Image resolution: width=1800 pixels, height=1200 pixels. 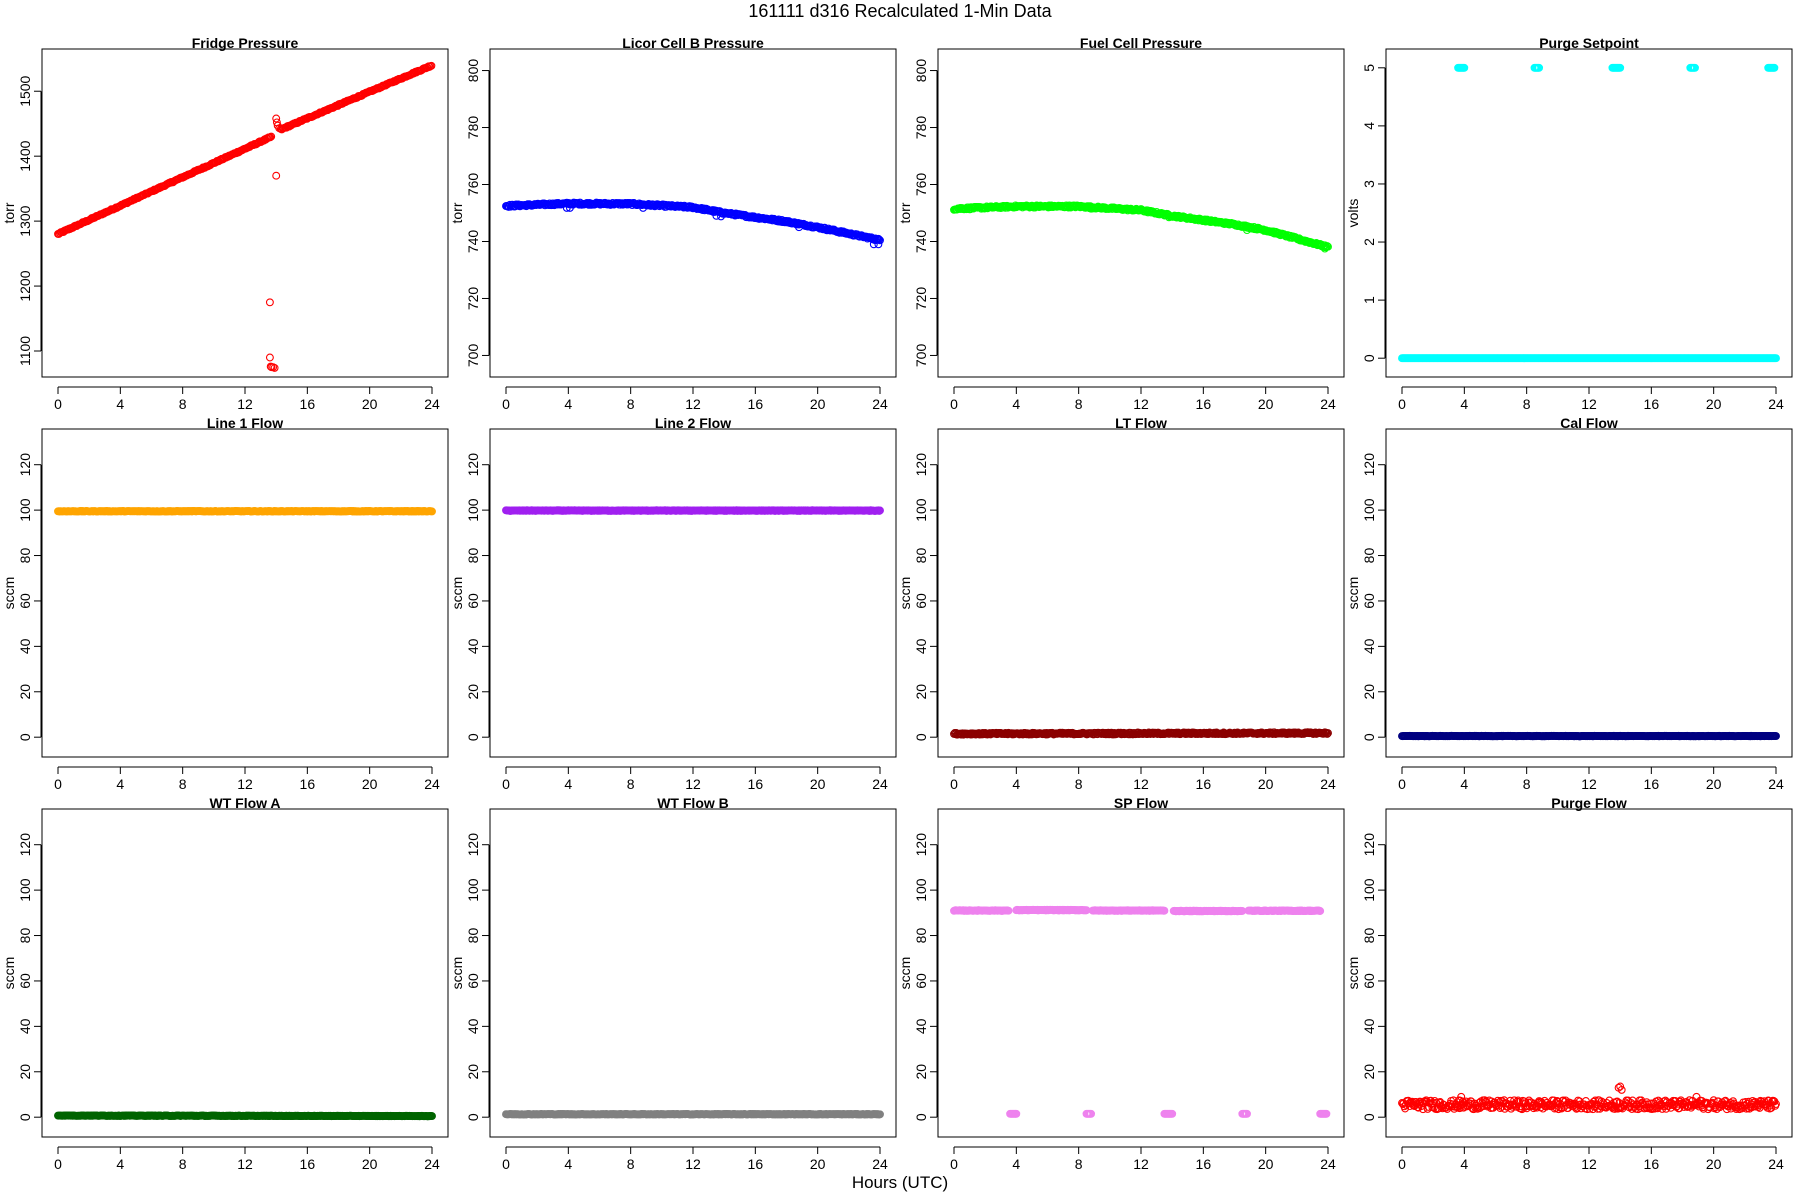 What do you see at coordinates (1369, 184) in the screenshot?
I see `y-tick-label: 3` at bounding box center [1369, 184].